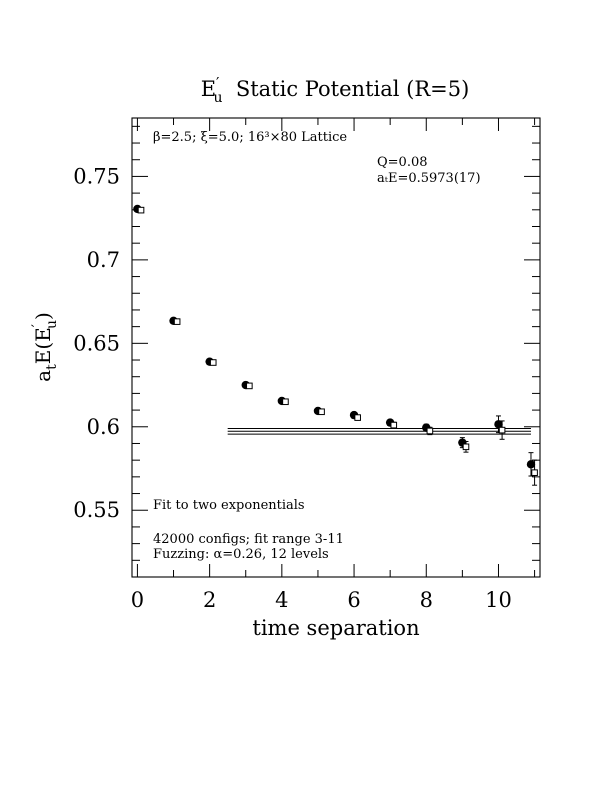  Describe the element at coordinates (96, 510) in the screenshot. I see `y-tick-label: 0.55` at that location.